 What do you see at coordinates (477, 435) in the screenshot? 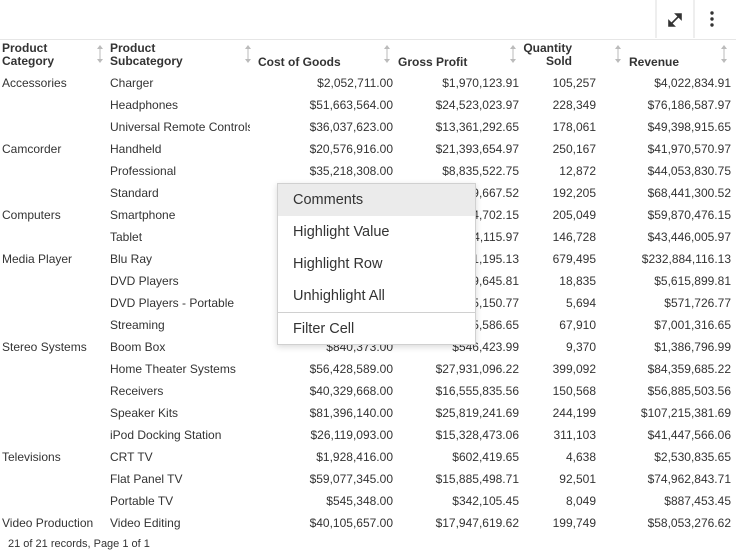
I see `table-cell: $15,328,473.06` at bounding box center [477, 435].